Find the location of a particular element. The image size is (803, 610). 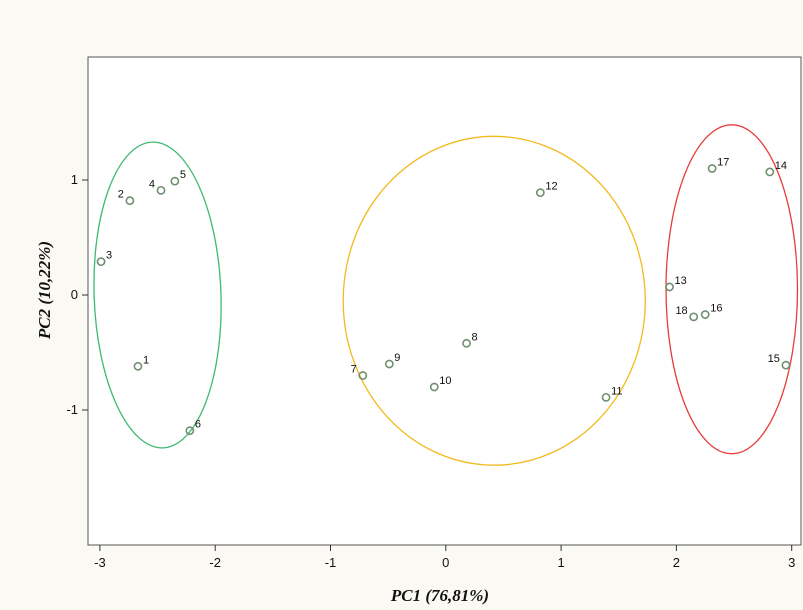

point-label: 17 is located at coordinates (723, 163).